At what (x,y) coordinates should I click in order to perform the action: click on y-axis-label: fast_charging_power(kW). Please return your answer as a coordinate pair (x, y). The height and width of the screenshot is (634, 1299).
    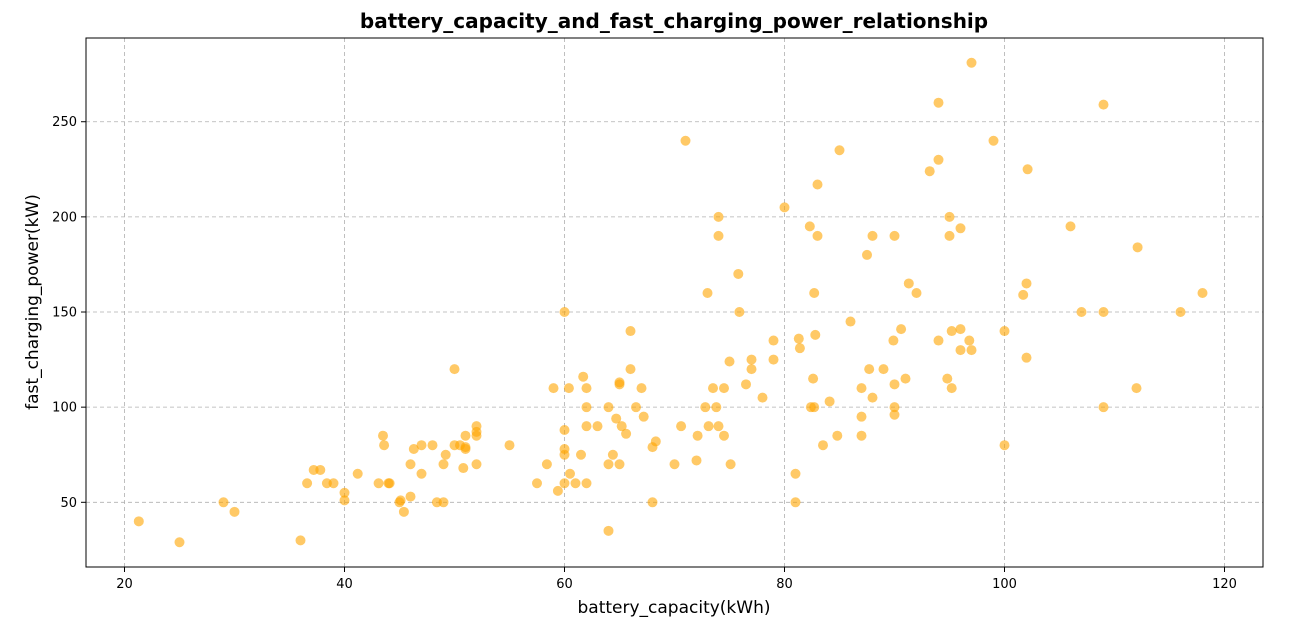
    Looking at the image, I should click on (33, 302).